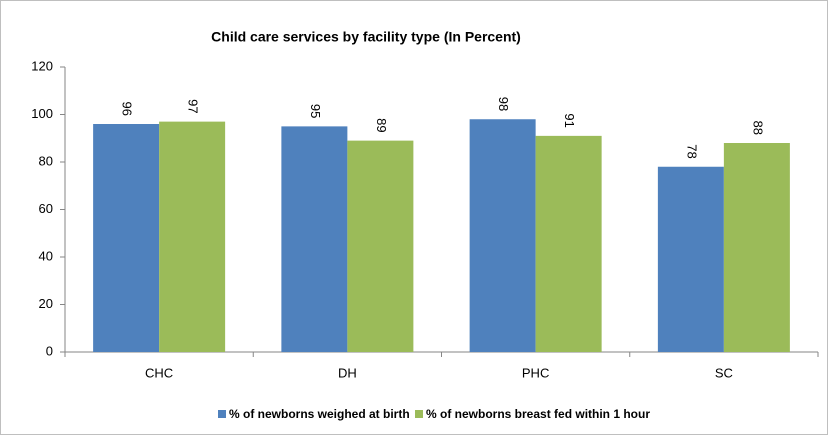 Image resolution: width=828 pixels, height=435 pixels. What do you see at coordinates (724, 372) in the screenshot?
I see `x-tick-label: SC` at bounding box center [724, 372].